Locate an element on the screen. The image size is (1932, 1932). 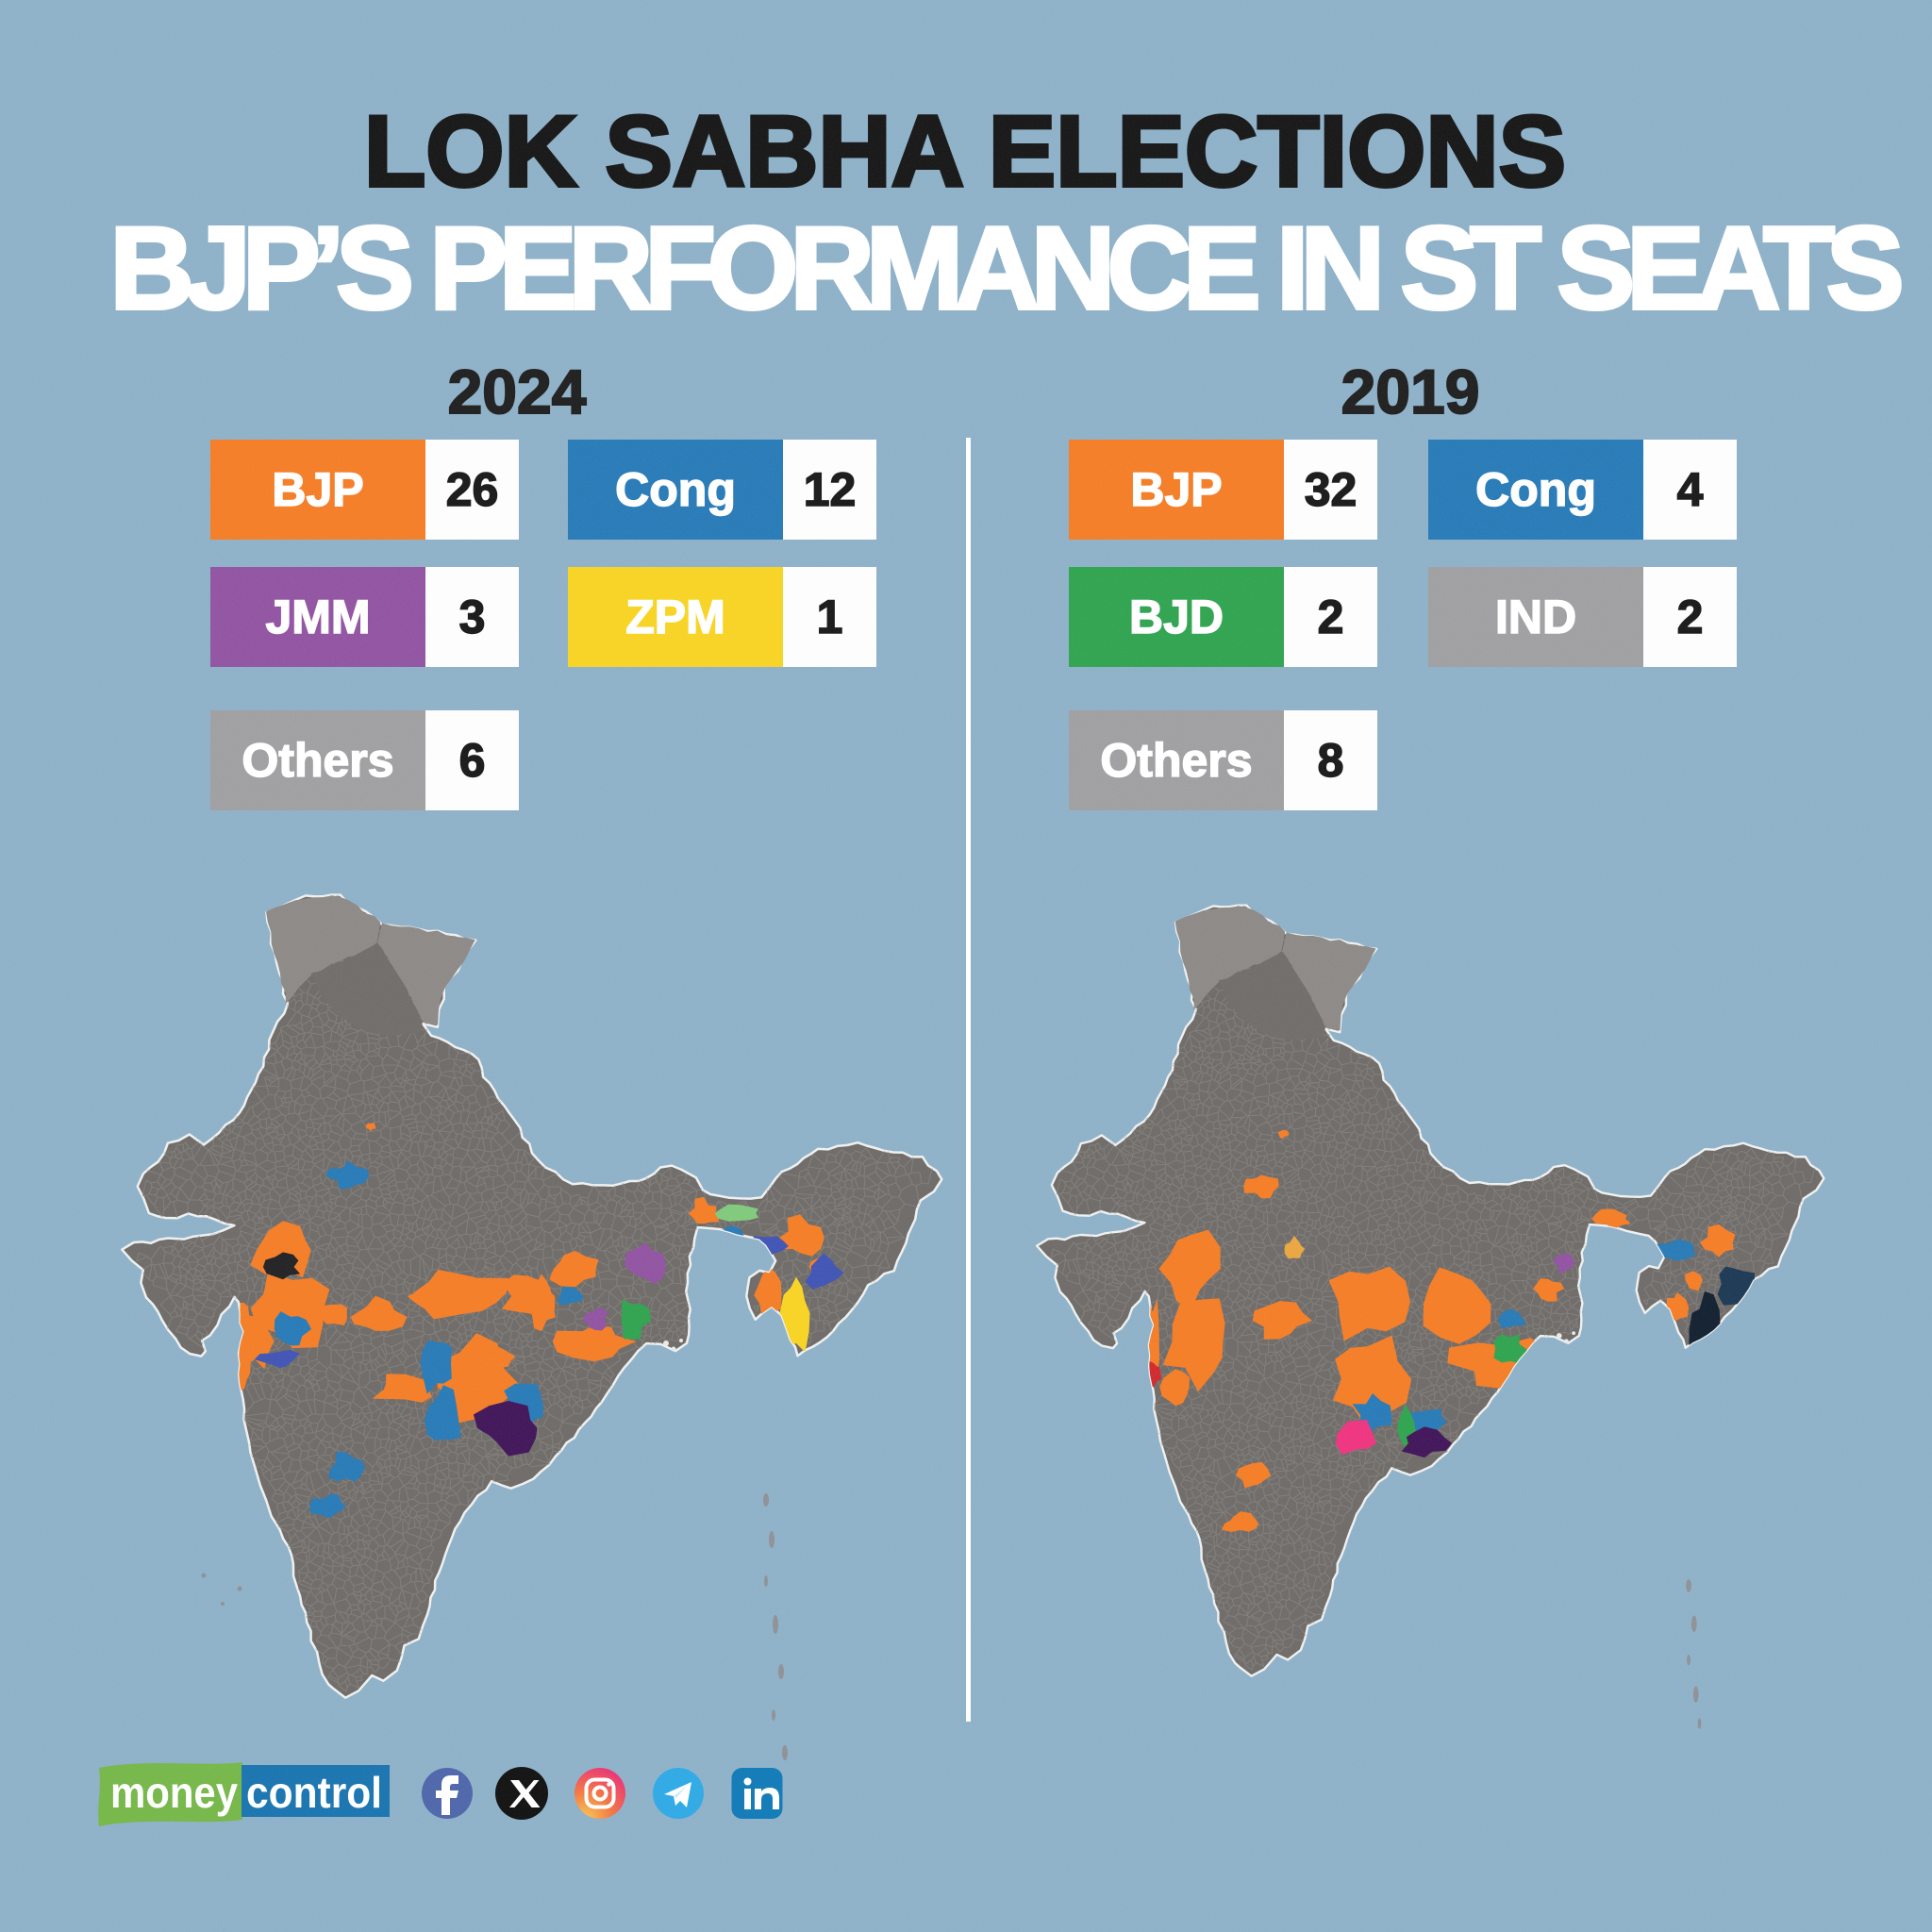
svg-text: money is located at coordinates (174, 1792).